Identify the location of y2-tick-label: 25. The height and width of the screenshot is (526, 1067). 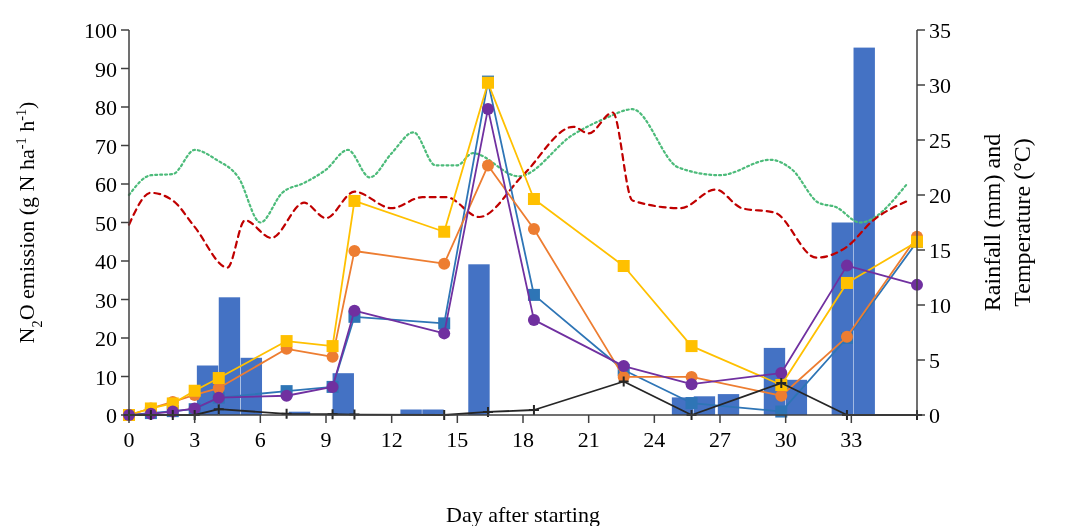
(940, 140).